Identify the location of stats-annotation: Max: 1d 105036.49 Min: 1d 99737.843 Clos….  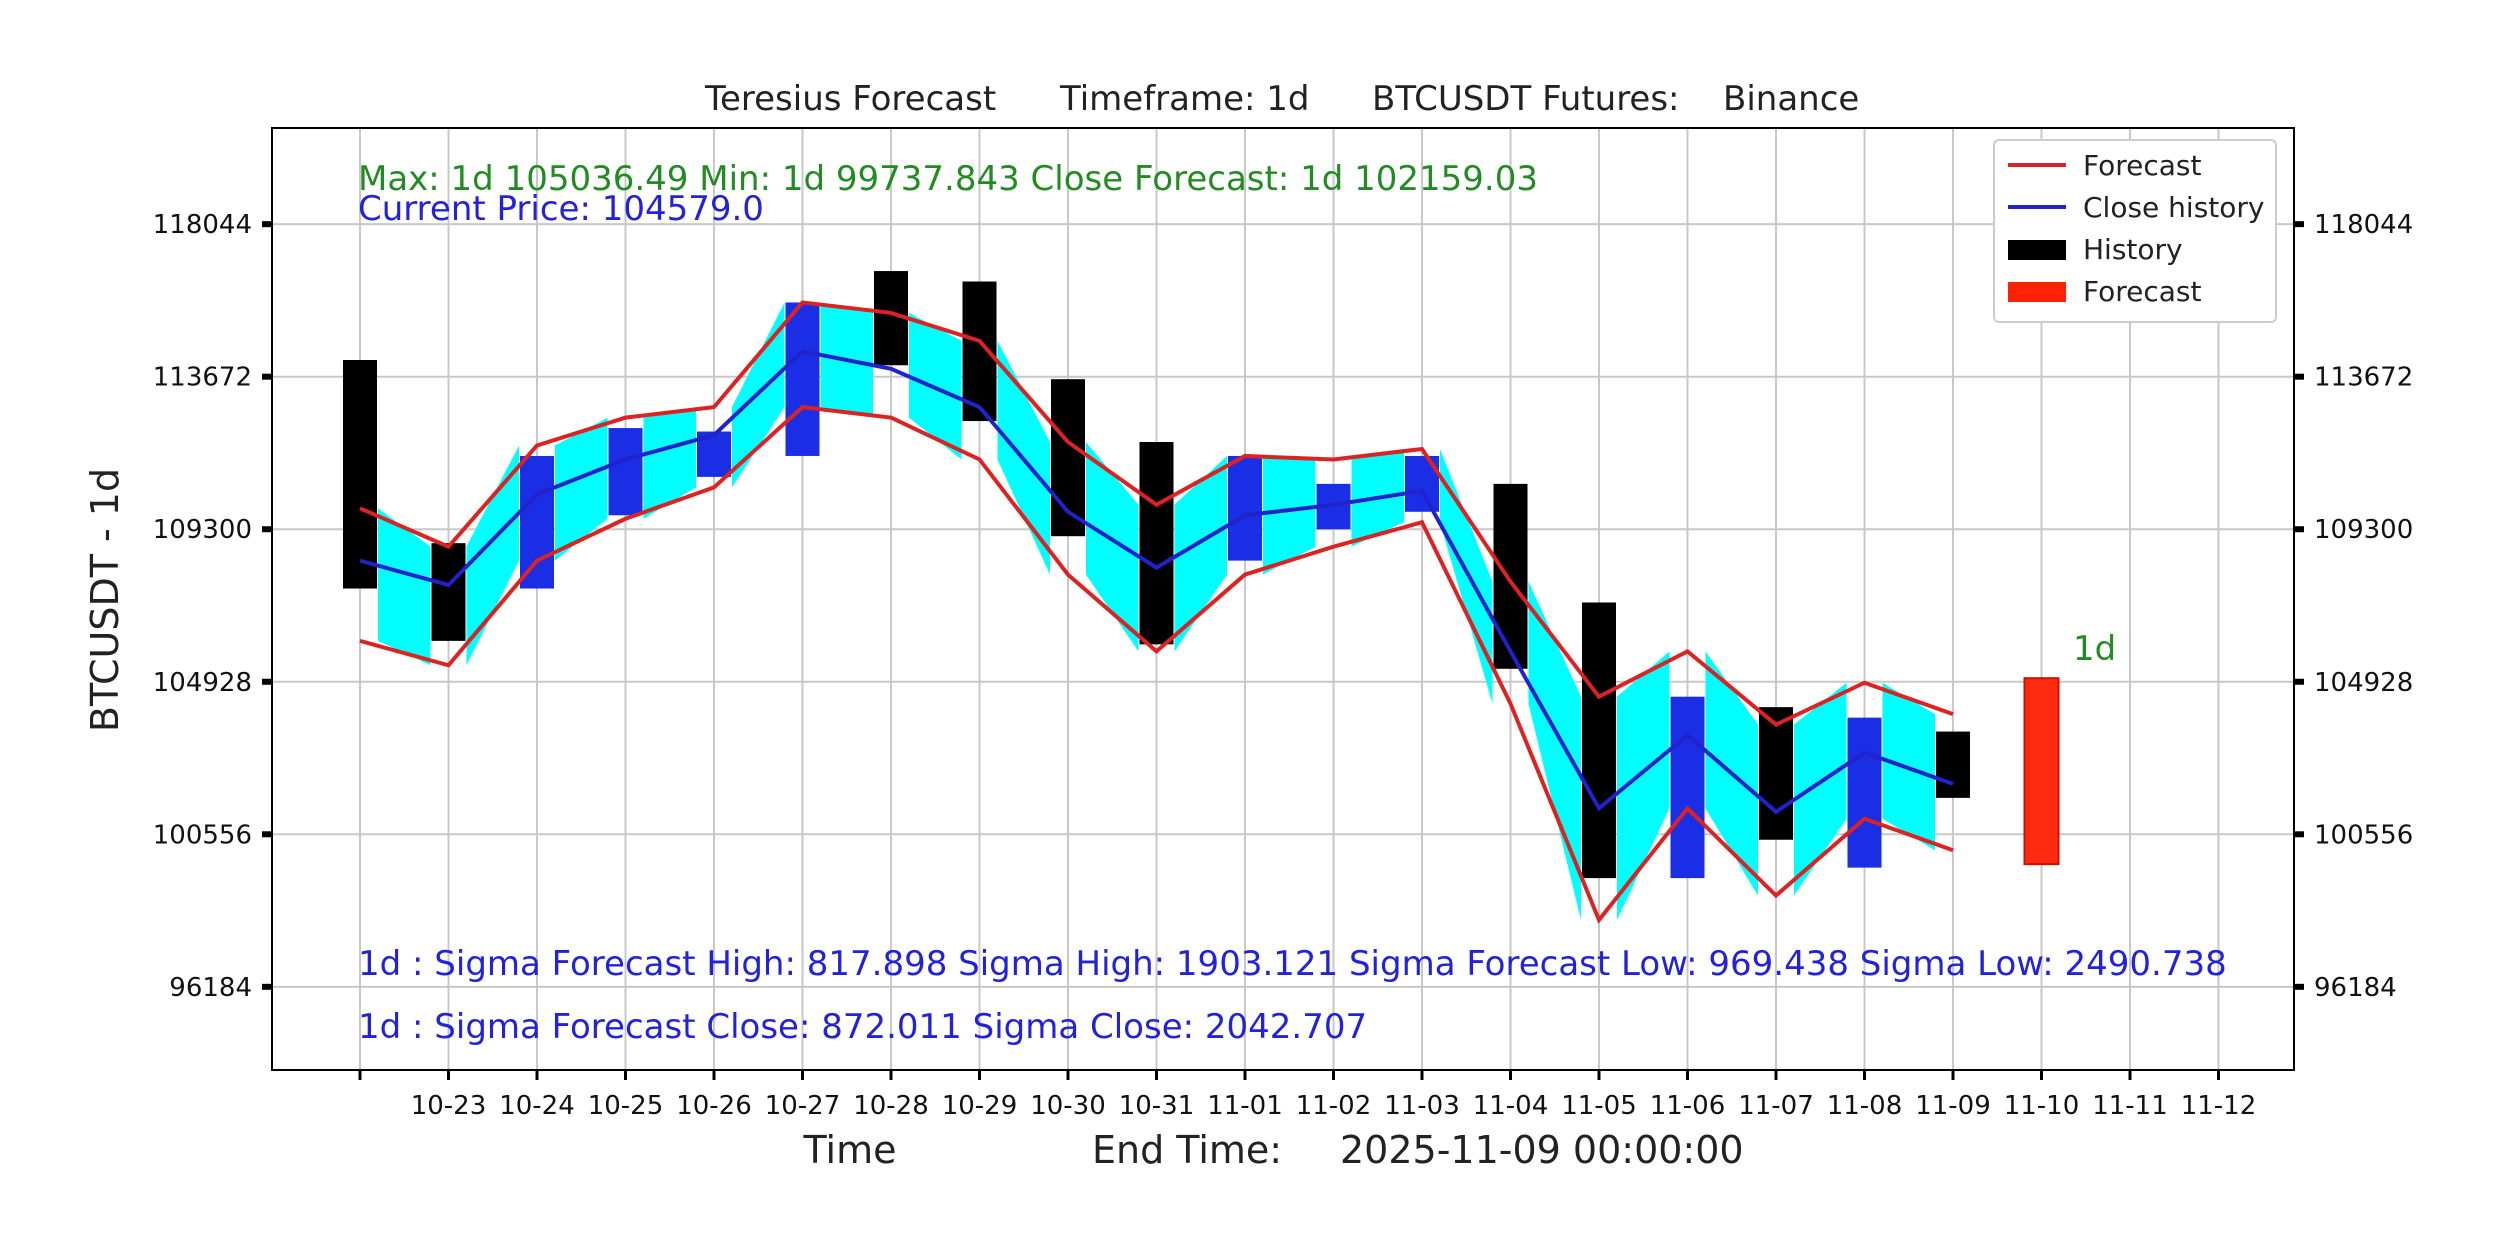
(948, 179).